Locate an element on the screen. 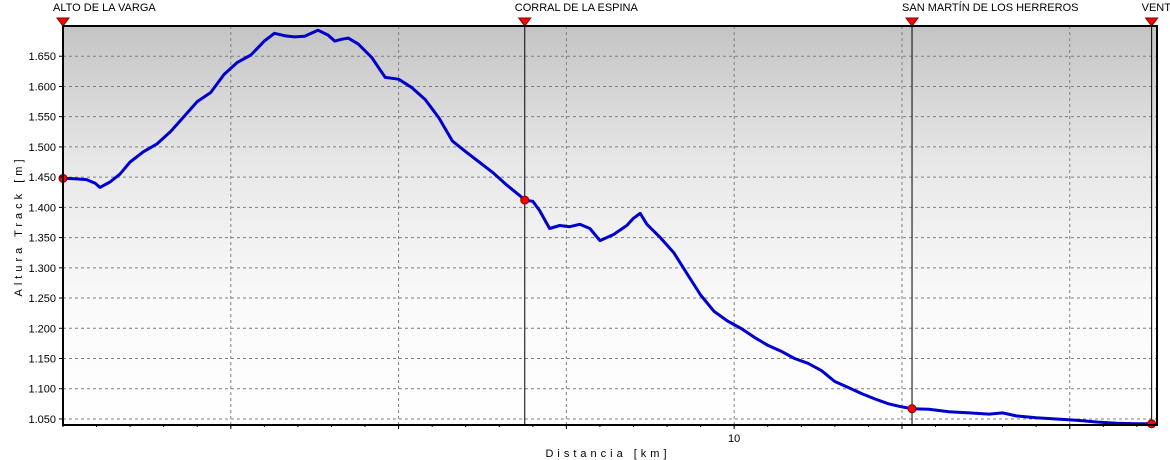 The image size is (1170, 460). y-tick-label: 1.400 is located at coordinates (42, 208).